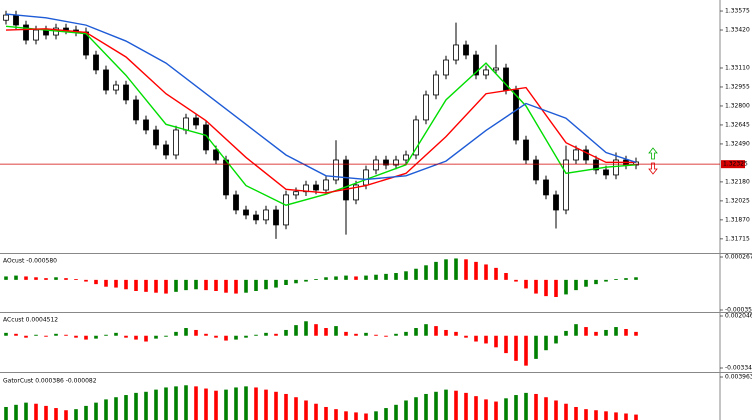 The height and width of the screenshot is (420, 752). What do you see at coordinates (653, 168) in the screenshot?
I see `sell-arrow` at bounding box center [653, 168].